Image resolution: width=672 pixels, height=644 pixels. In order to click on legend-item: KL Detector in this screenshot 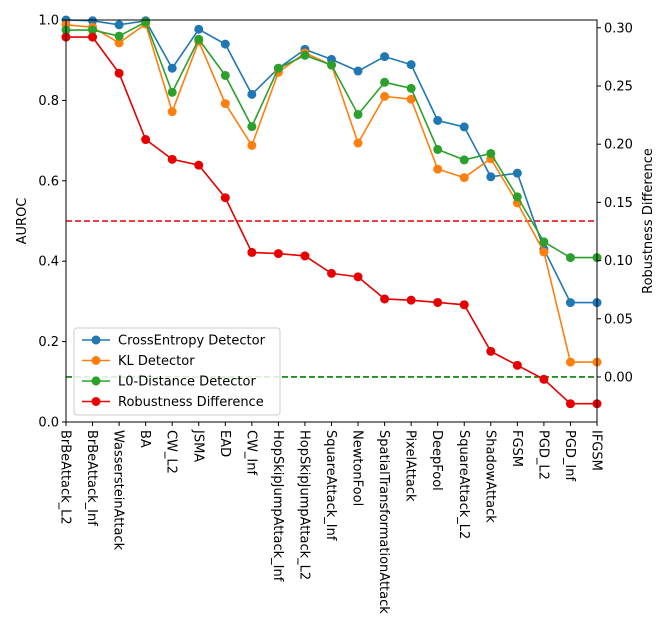, I will do `click(138, 361)`.